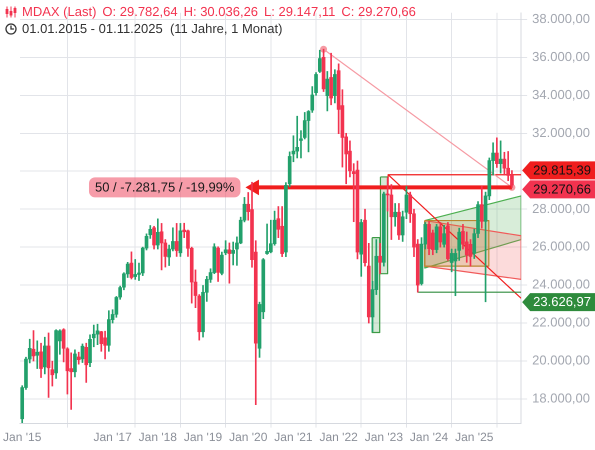  I want to click on y-tick-label: 38.000,00, so click(561, 18).